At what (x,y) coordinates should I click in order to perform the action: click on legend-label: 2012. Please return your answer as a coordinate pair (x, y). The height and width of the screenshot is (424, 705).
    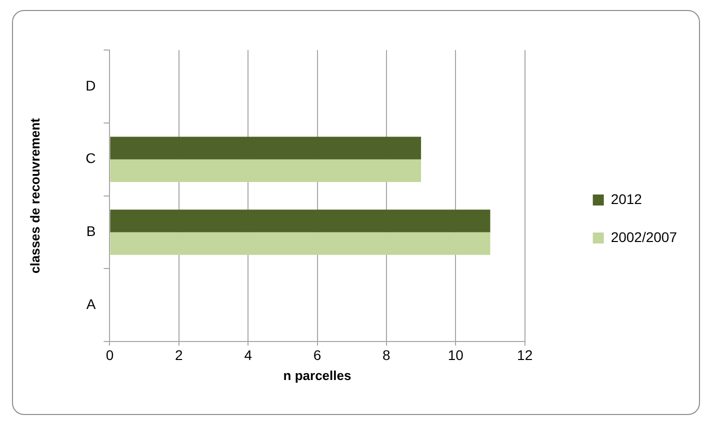
    Looking at the image, I should click on (626, 198).